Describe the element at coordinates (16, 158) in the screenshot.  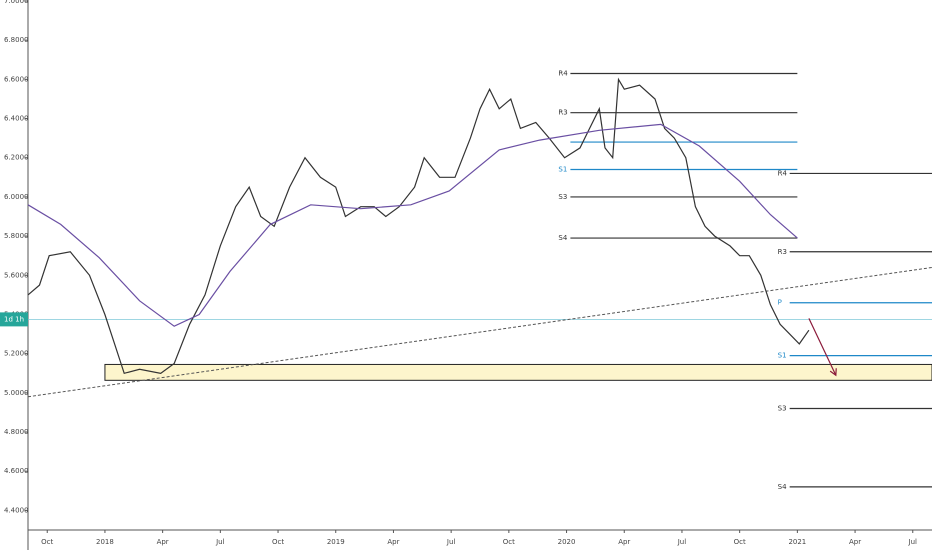
I see `y-tick-label: 6.2000` at that location.